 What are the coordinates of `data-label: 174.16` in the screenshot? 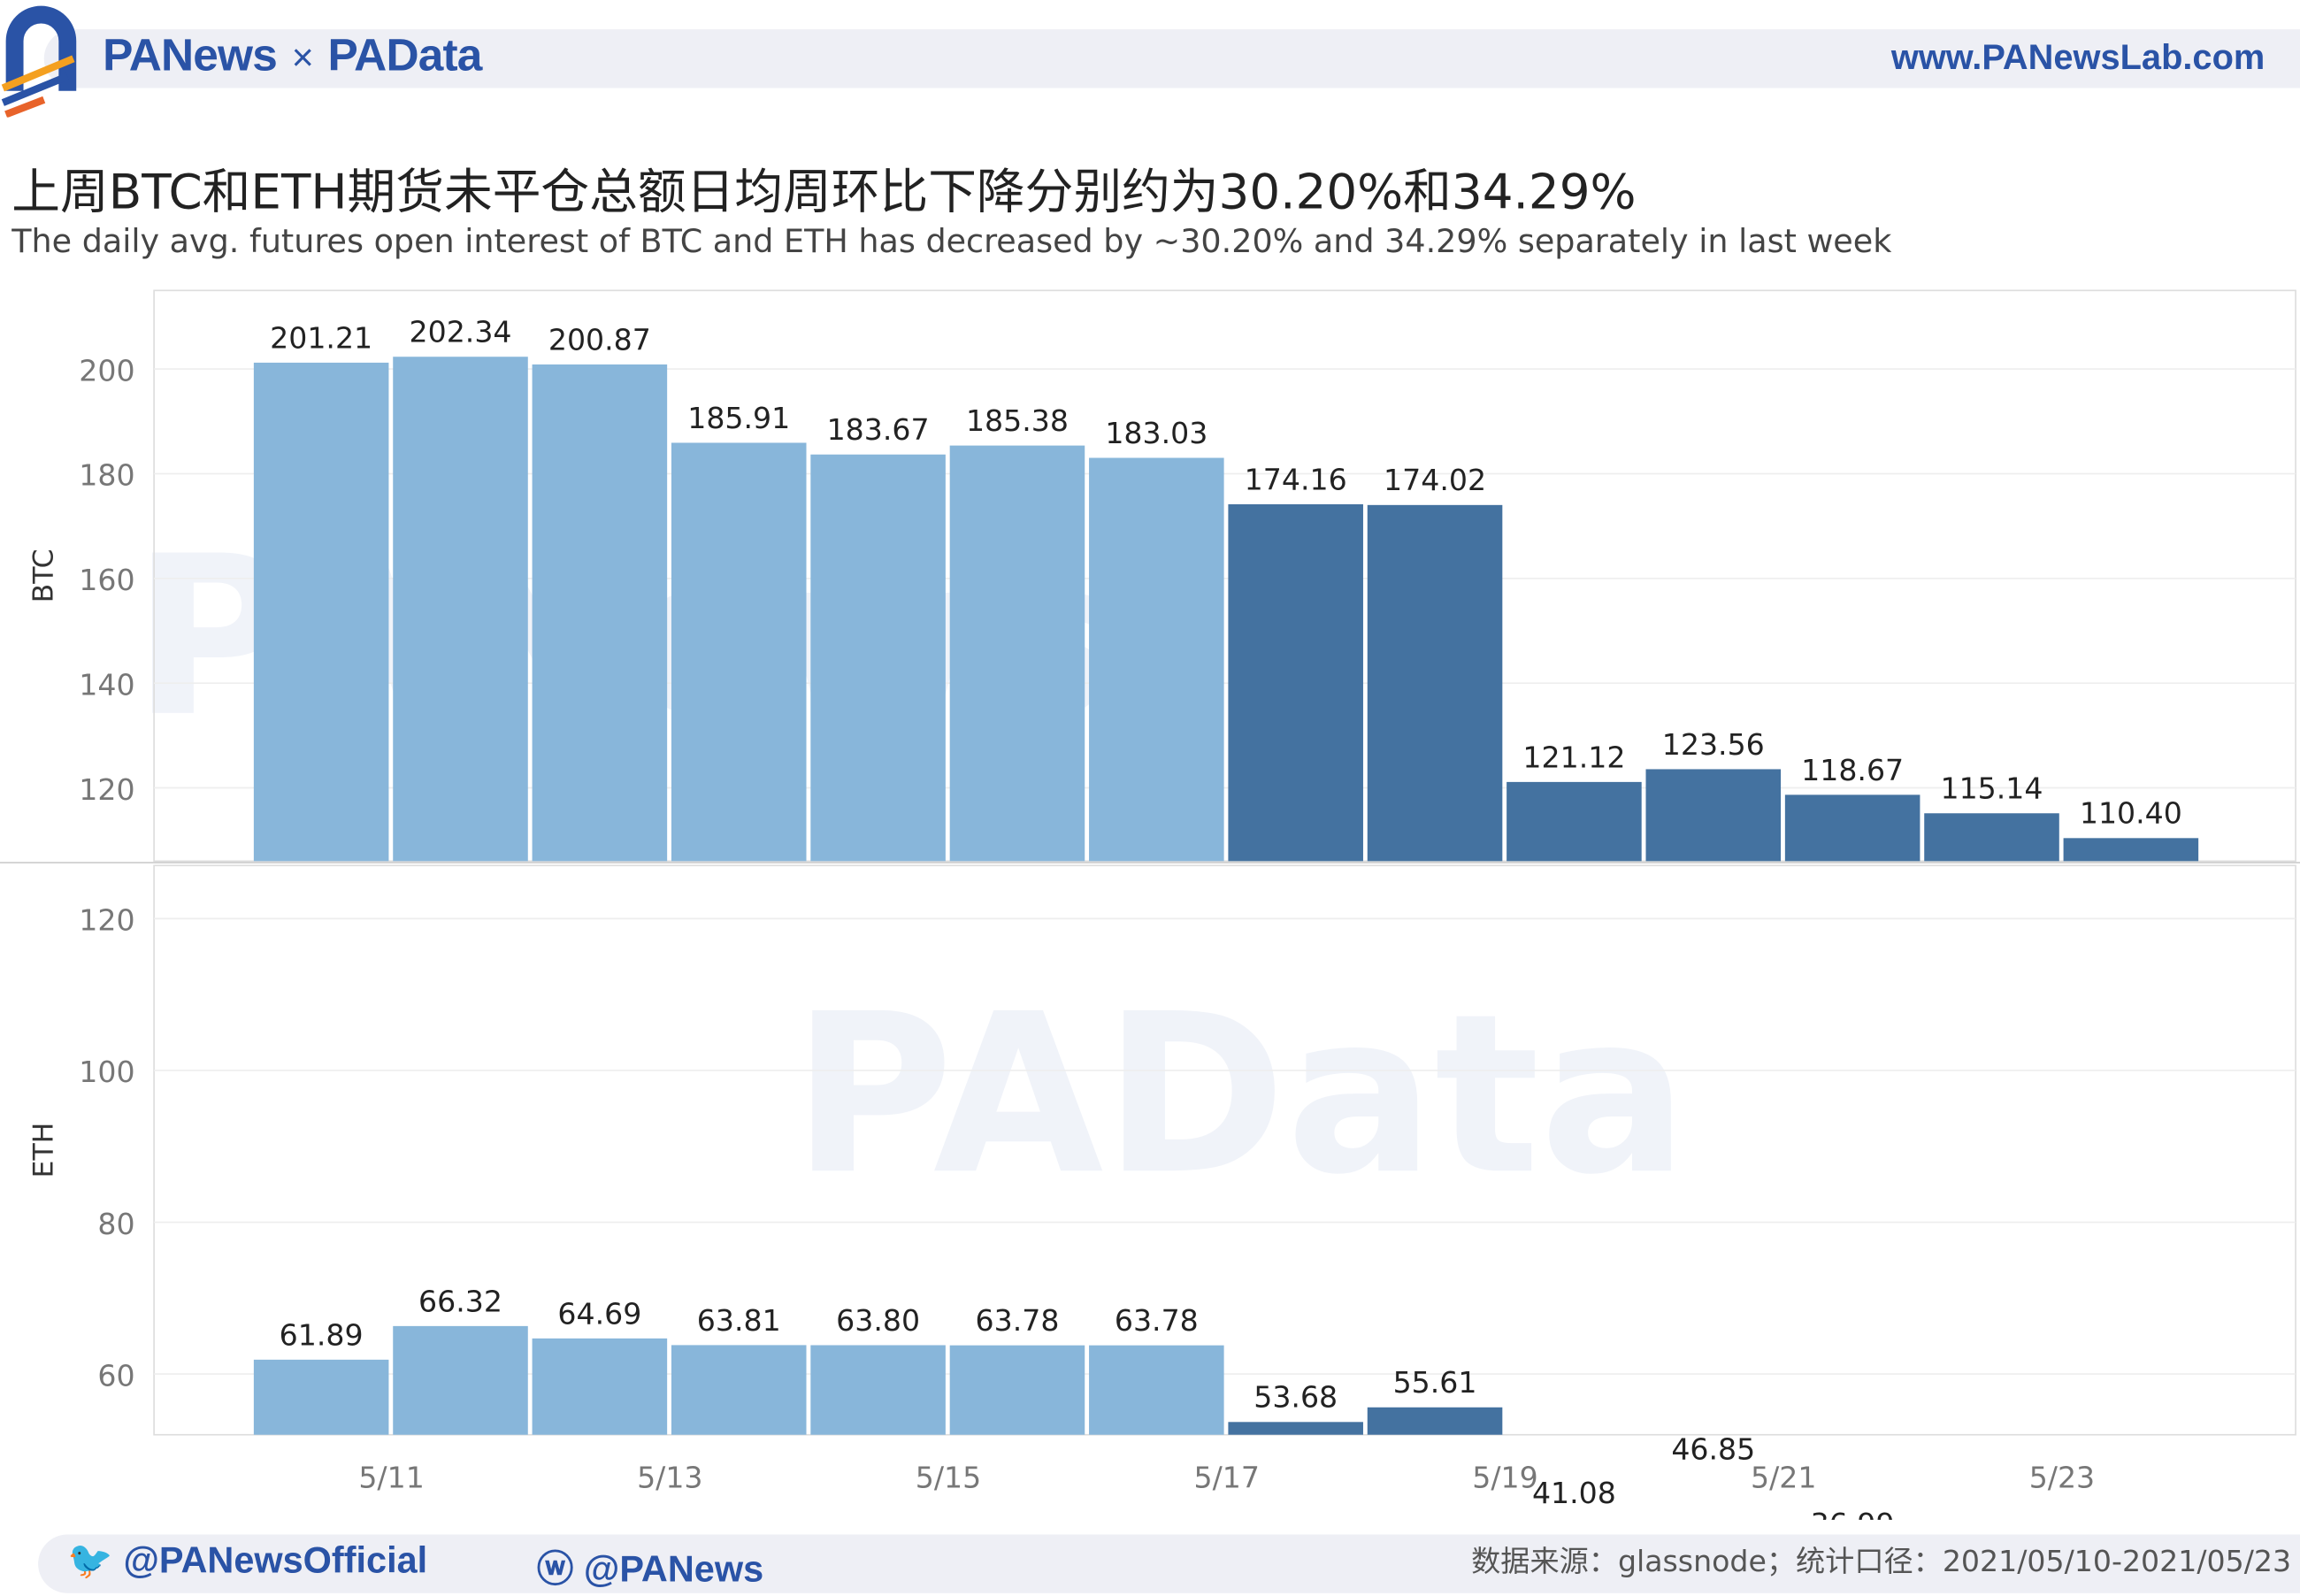 It's located at (1296, 479).